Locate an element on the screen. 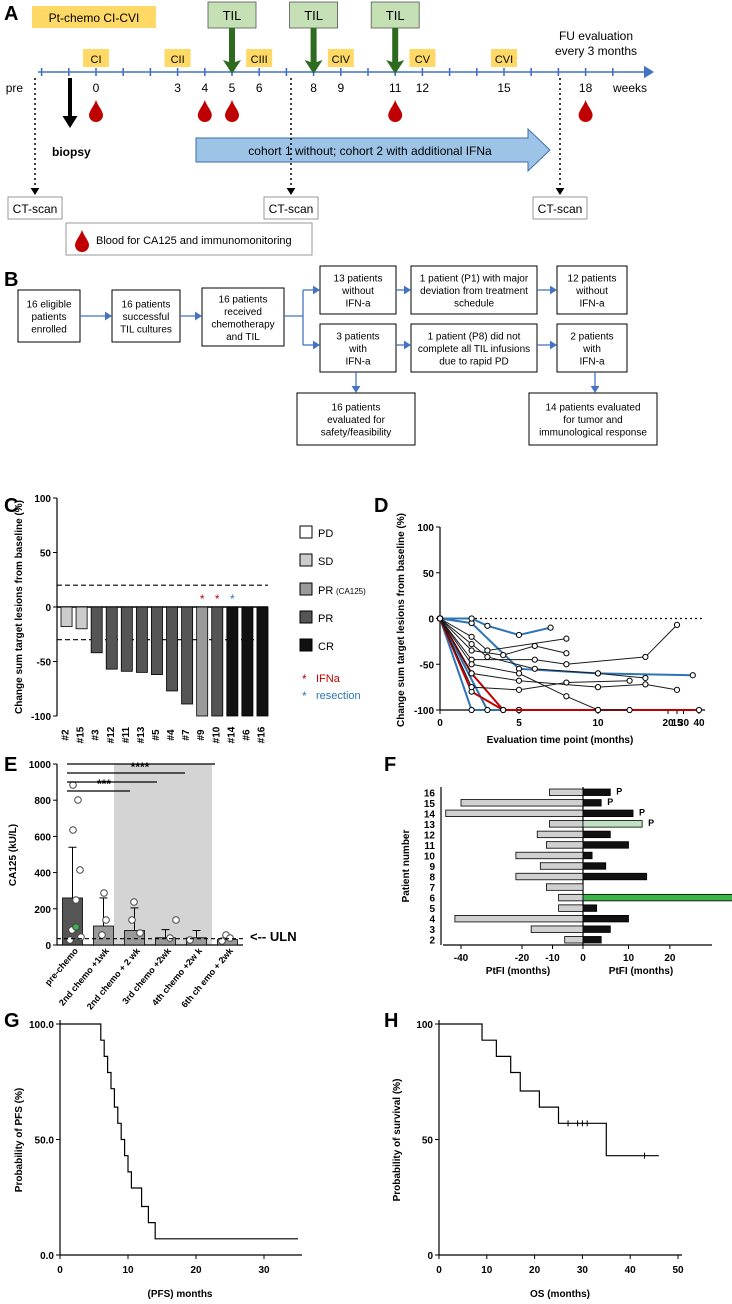 This screenshot has height=1304, width=732. h-x-tick-label: 30 is located at coordinates (583, 1270).